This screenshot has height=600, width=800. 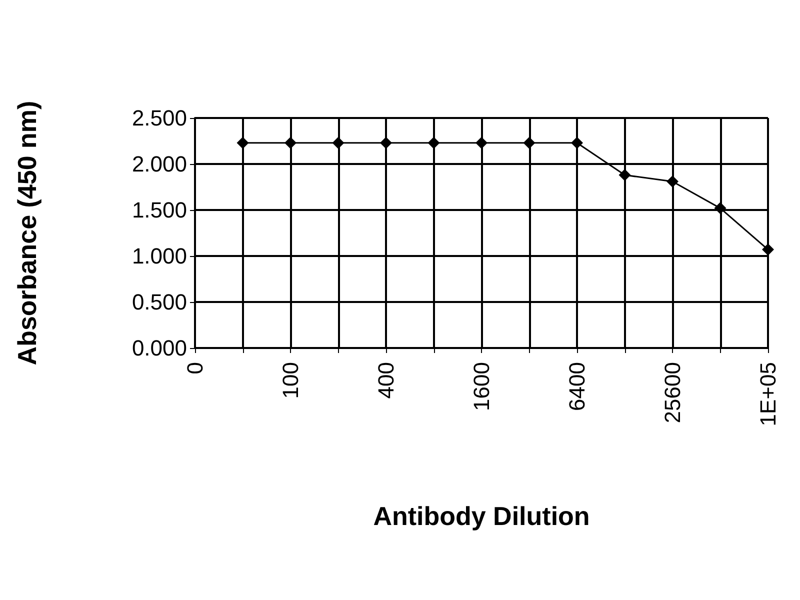 What do you see at coordinates (159, 210) in the screenshot?
I see `y-tick-label: 1.500` at bounding box center [159, 210].